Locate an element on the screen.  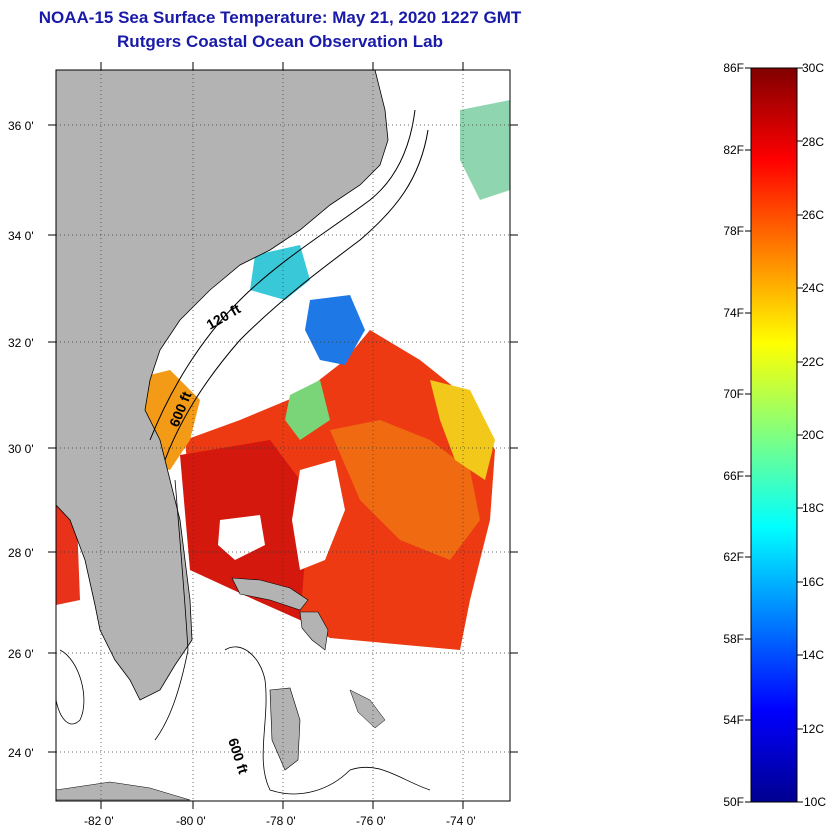
lon-label-76: -76 0' is located at coordinates (371, 821).